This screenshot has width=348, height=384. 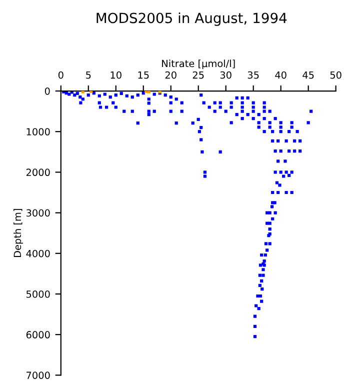 What do you see at coordinates (198, 65) in the screenshot?
I see `x-axis-title: Nitrate [µmol/l]` at bounding box center [198, 65].